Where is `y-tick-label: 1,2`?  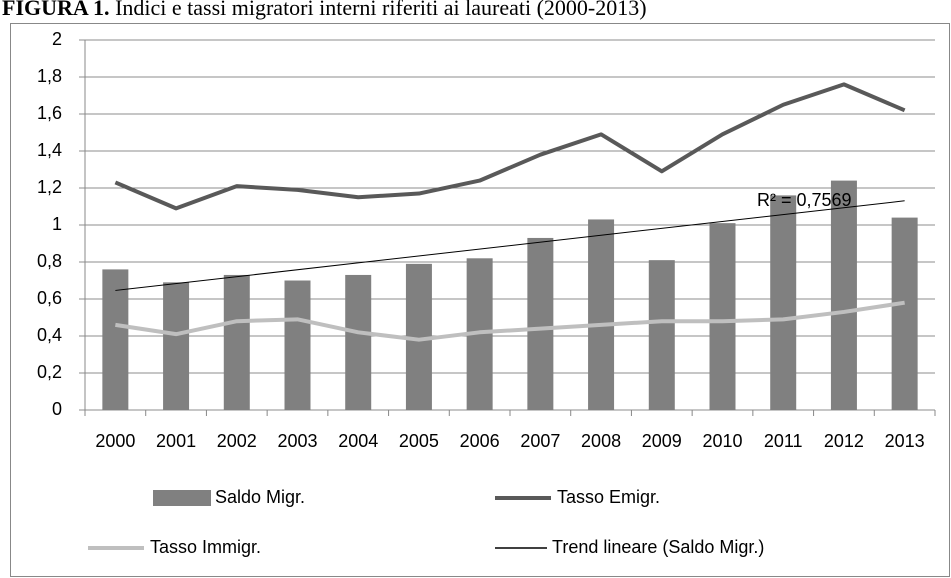
y-tick-label: 1,2 is located at coordinates (49, 187).